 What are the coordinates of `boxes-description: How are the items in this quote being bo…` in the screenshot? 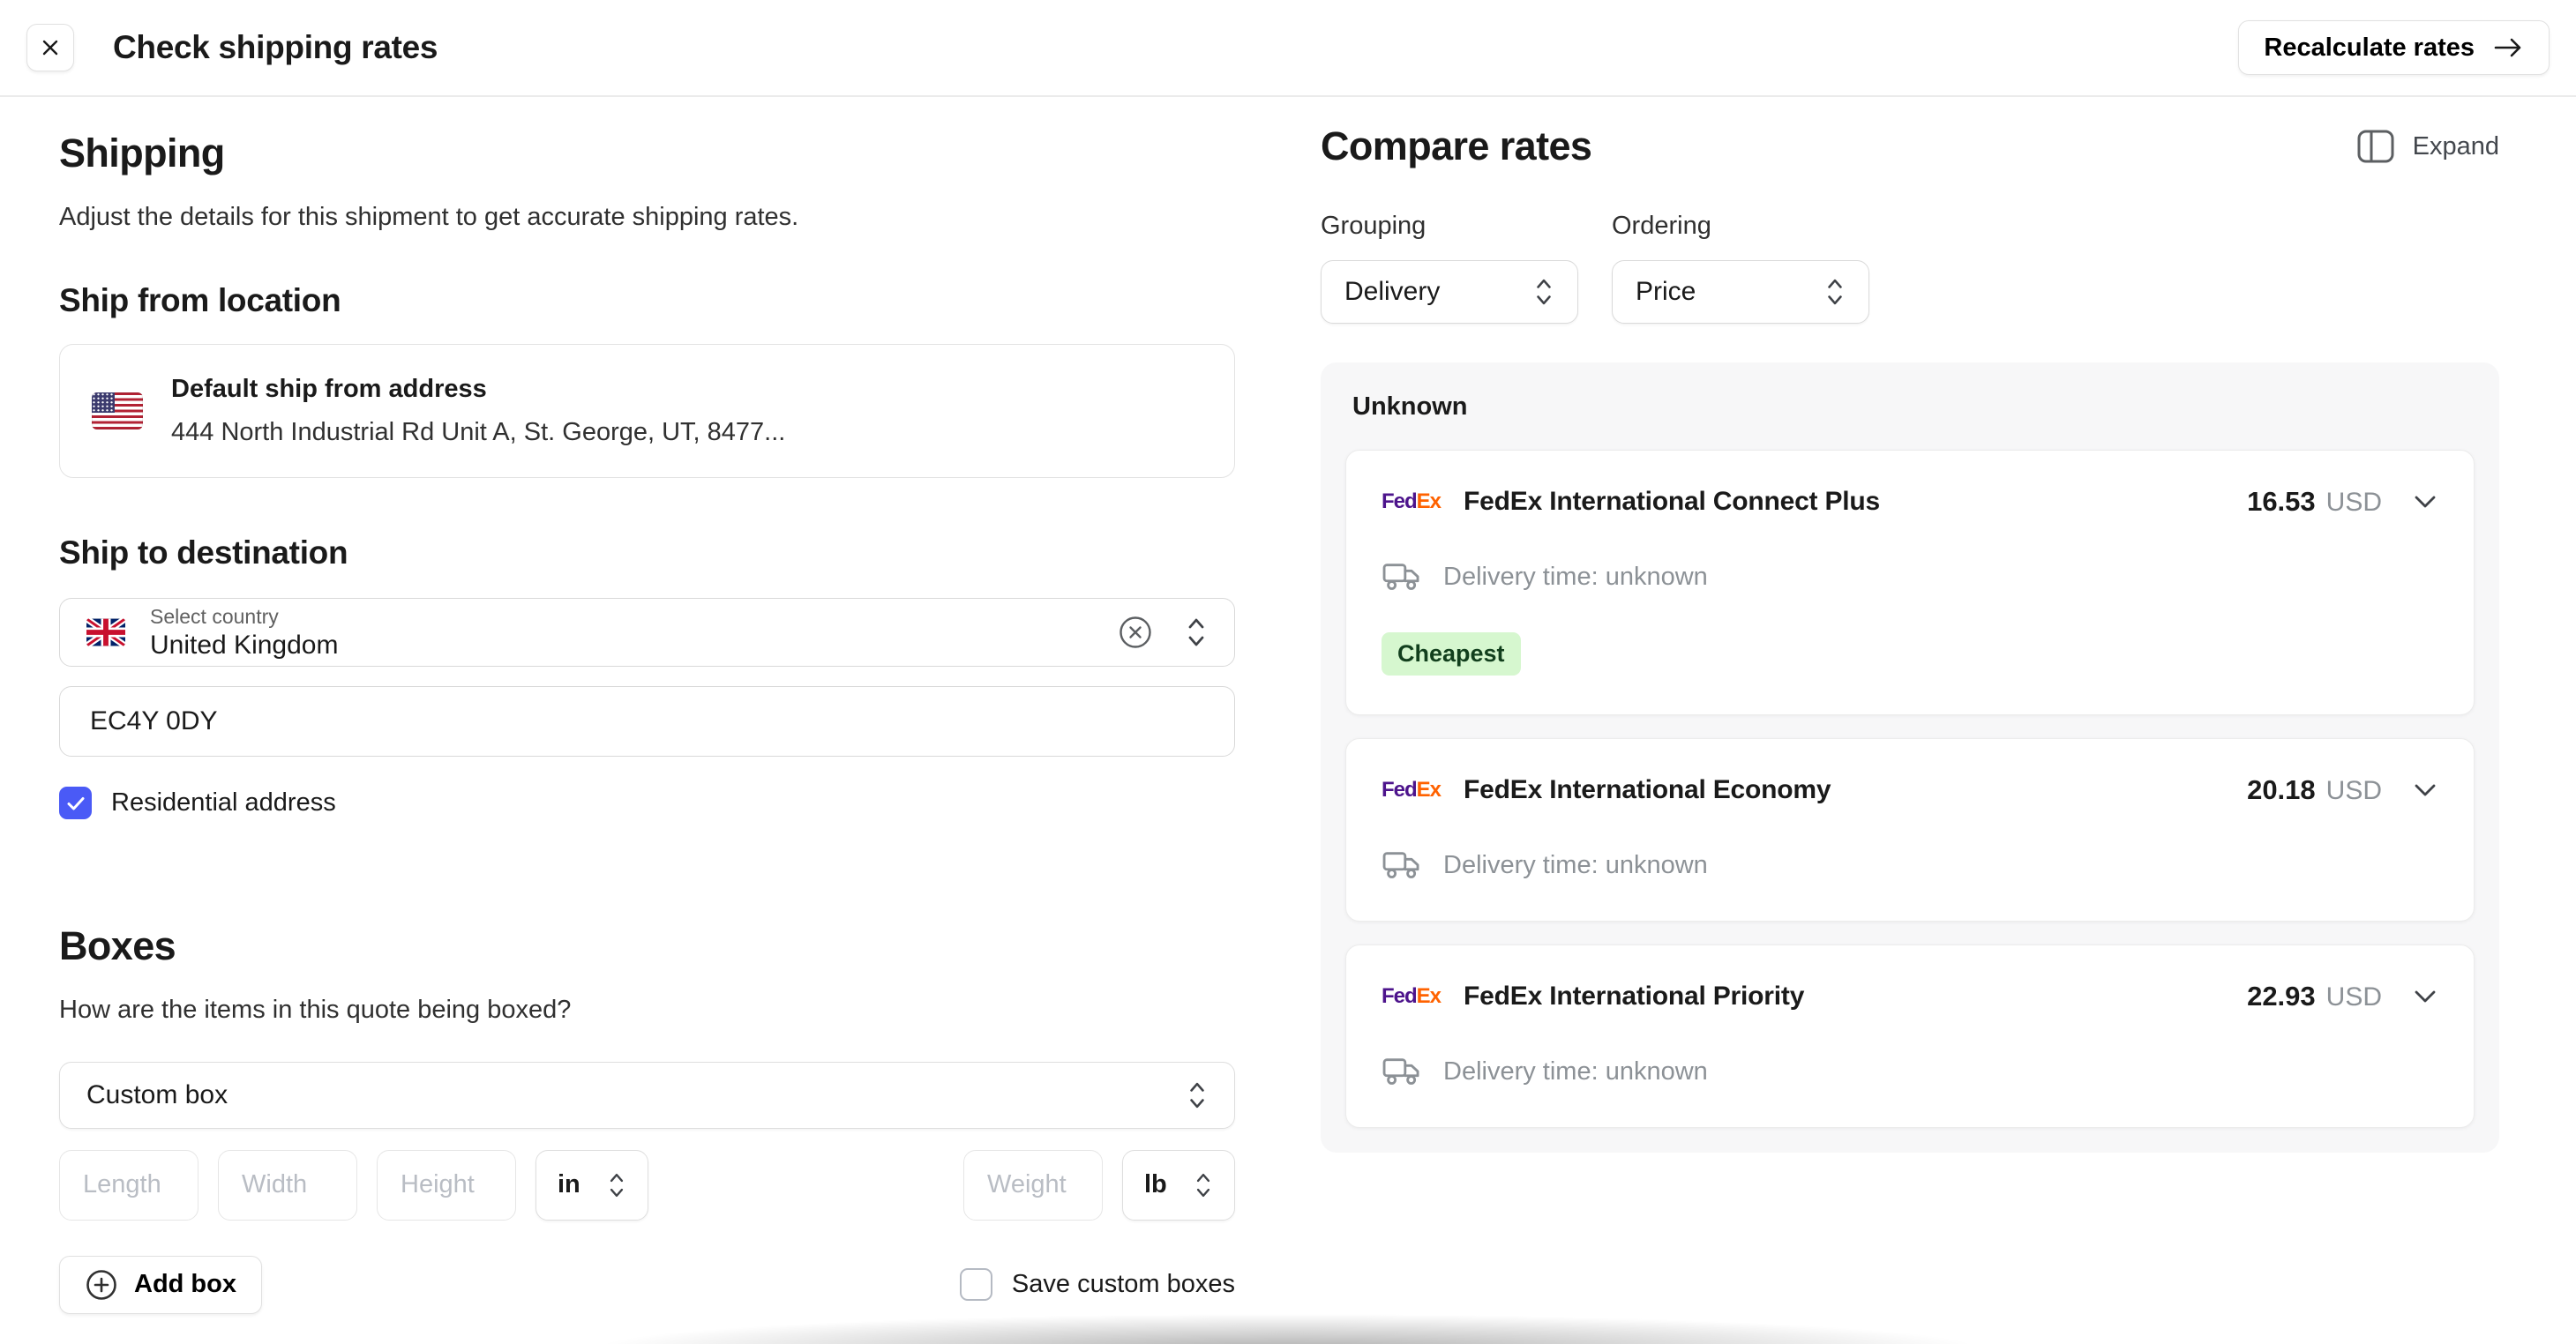 It's located at (316, 1010).